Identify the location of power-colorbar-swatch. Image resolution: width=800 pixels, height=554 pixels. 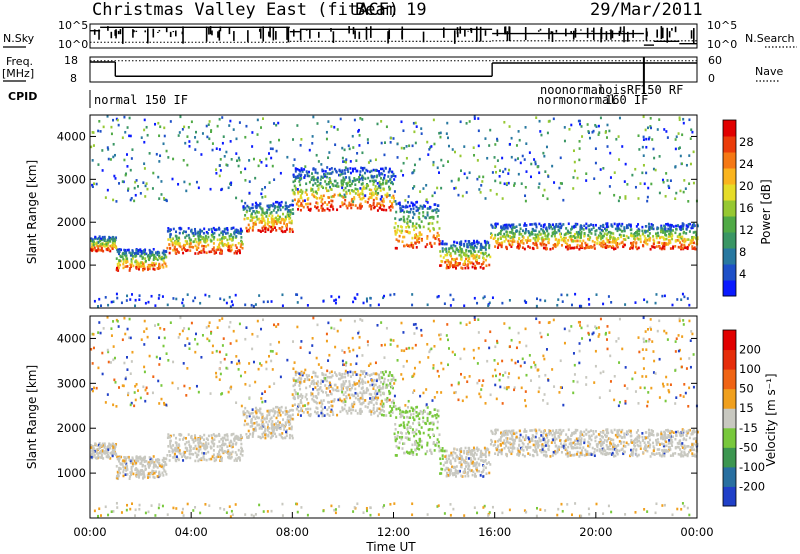
(729, 144).